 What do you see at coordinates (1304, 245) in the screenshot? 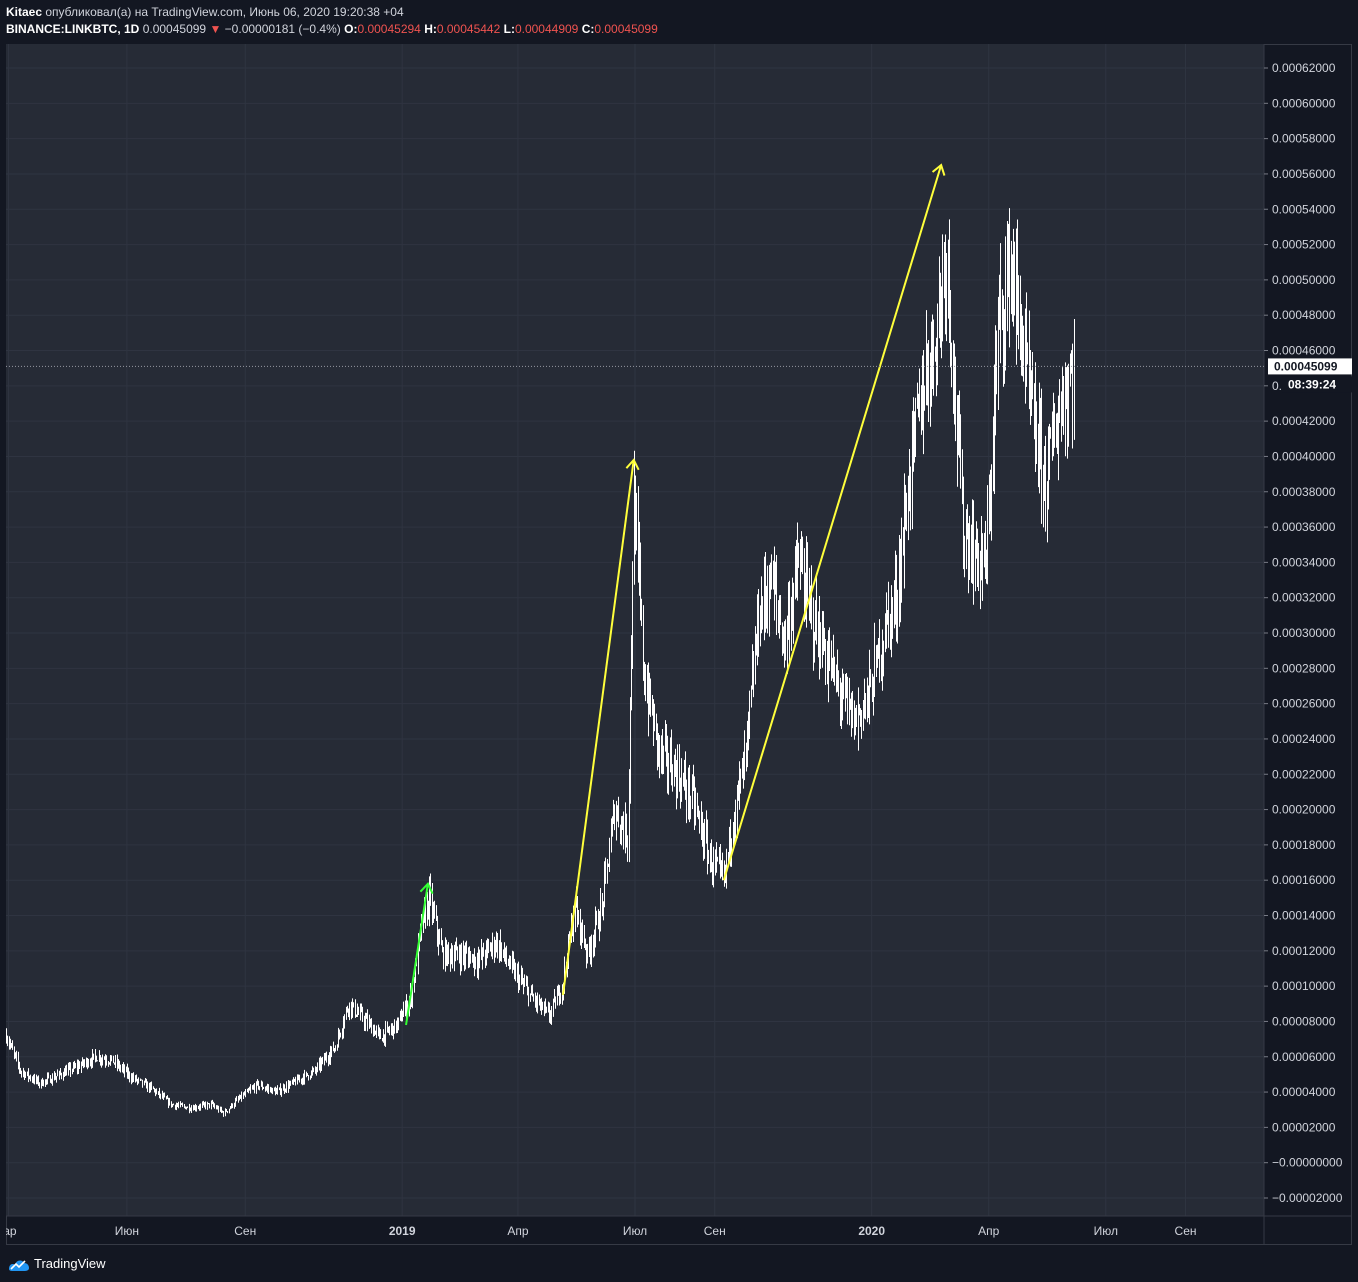
I see `price-tick-label: 0.00052000` at bounding box center [1304, 245].